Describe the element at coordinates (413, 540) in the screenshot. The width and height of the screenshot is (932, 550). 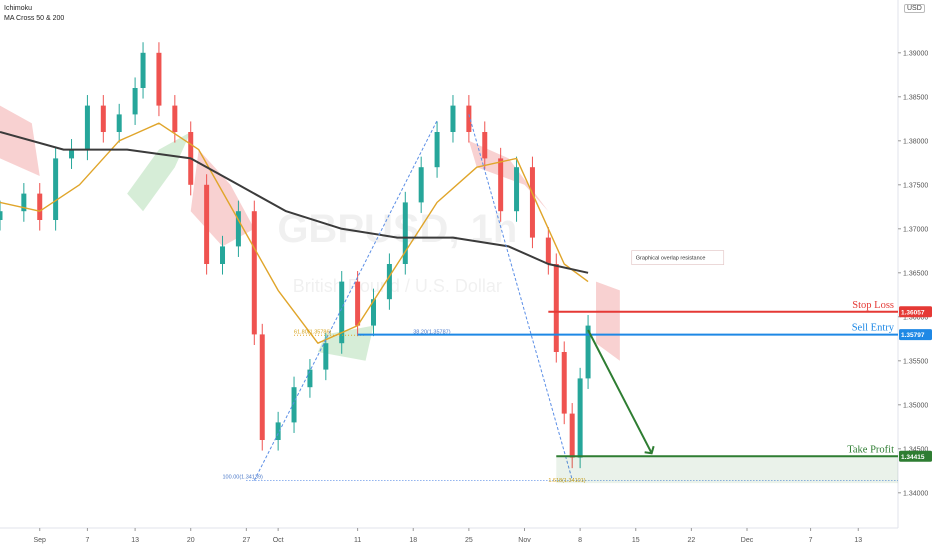
I see `x-tick-label: 18` at that location.